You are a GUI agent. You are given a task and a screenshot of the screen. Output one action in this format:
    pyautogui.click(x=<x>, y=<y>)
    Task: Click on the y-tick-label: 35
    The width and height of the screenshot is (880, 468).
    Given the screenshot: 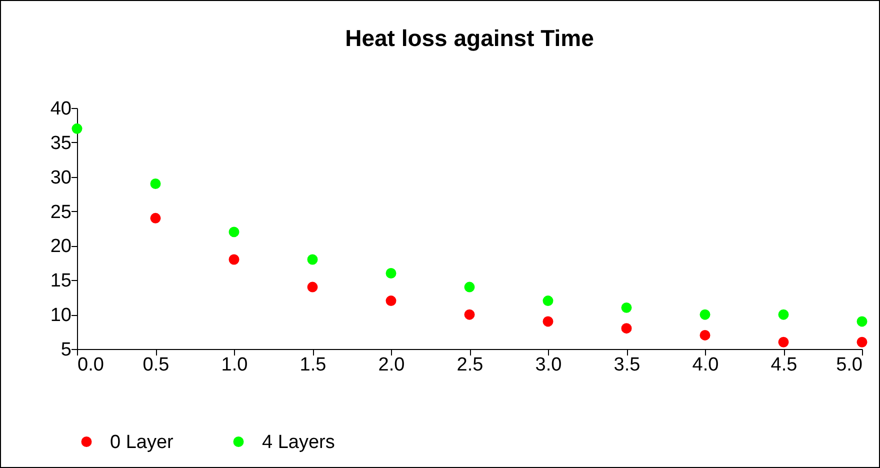 What is the action you would take?
    pyautogui.click(x=61, y=143)
    